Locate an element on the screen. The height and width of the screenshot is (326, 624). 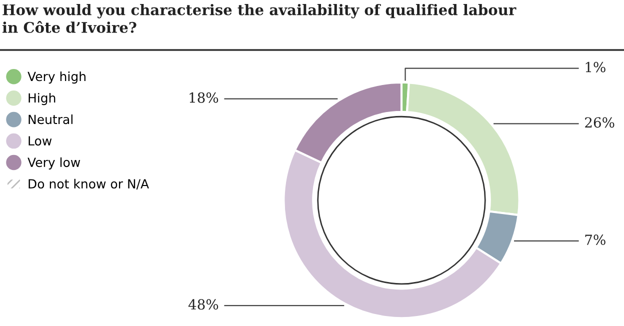
data-label: 7% is located at coordinates (595, 240).